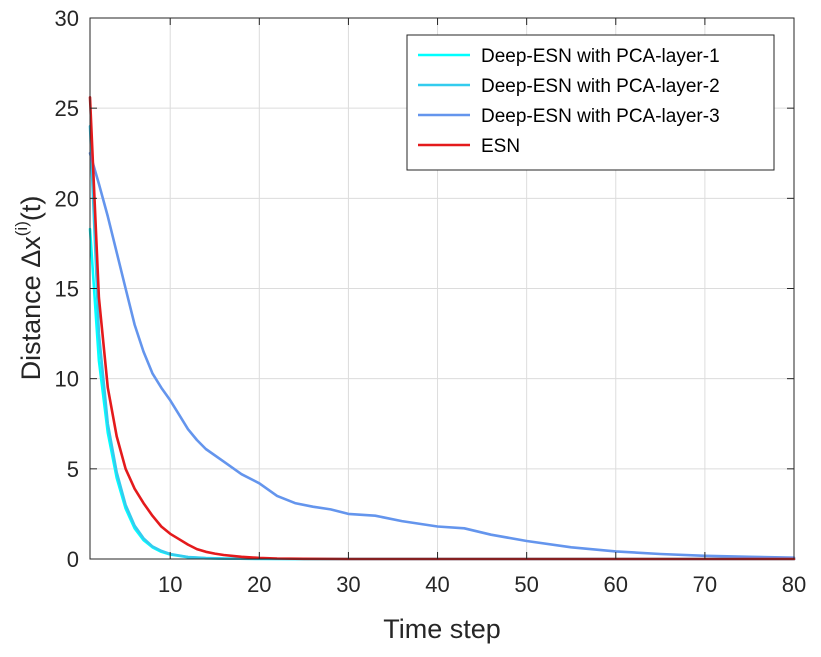 This screenshot has width=821, height=657. Describe the element at coordinates (67, 198) in the screenshot. I see `y-tick-label: 20` at that location.